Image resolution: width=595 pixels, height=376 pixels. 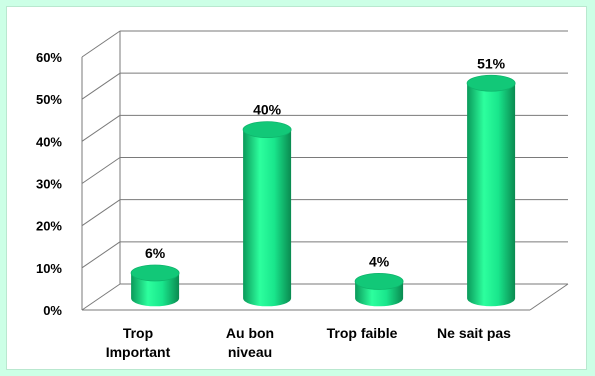 What do you see at coordinates (250, 342) in the screenshot?
I see `category-label: Au bon niveau` at bounding box center [250, 342].